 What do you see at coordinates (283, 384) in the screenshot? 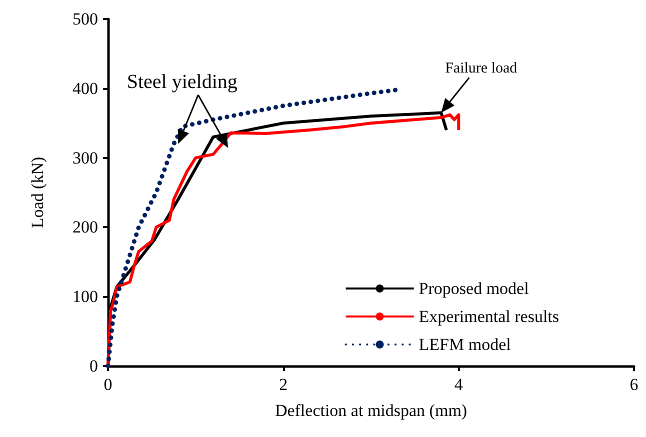
I see `x-tick-label: 2` at bounding box center [283, 384].